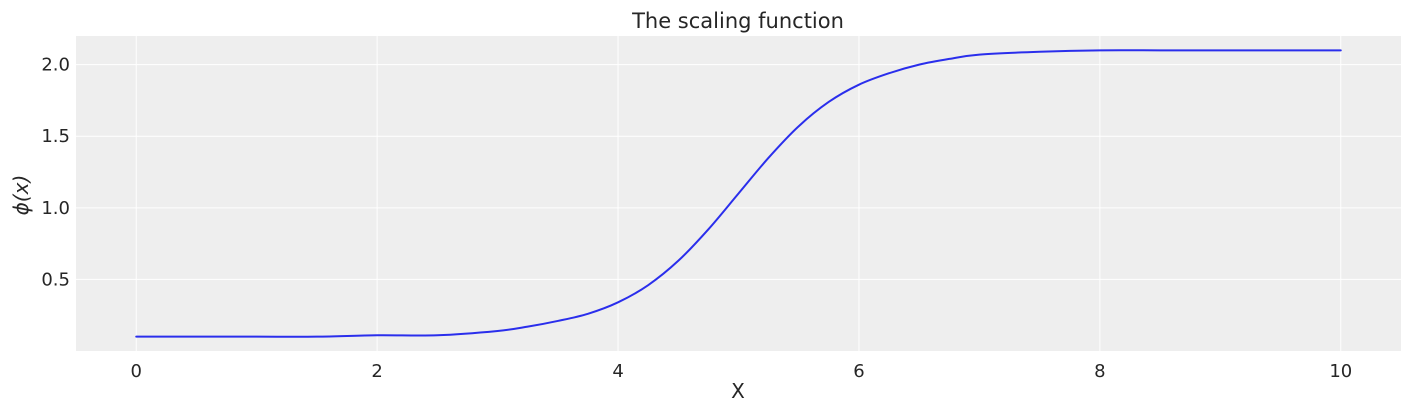 The height and width of the screenshot is (411, 1411). What do you see at coordinates (136, 371) in the screenshot?
I see `x-tick-label: 0` at bounding box center [136, 371].